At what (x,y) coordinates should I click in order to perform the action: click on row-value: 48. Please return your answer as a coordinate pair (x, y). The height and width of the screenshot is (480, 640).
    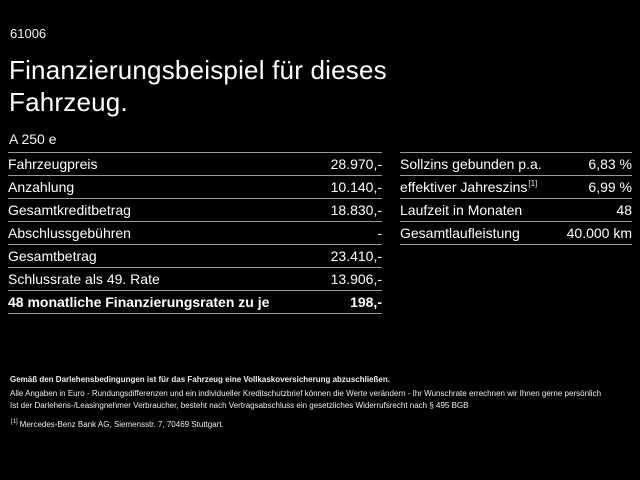
    Looking at the image, I should click on (624, 210).